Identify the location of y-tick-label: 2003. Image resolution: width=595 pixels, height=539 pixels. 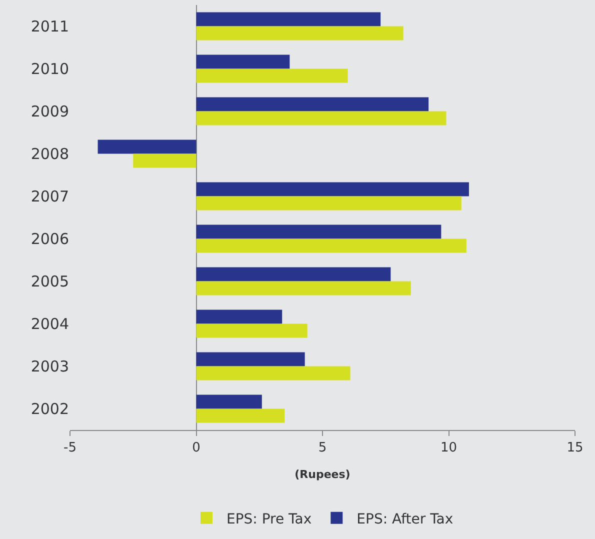
(49, 367).